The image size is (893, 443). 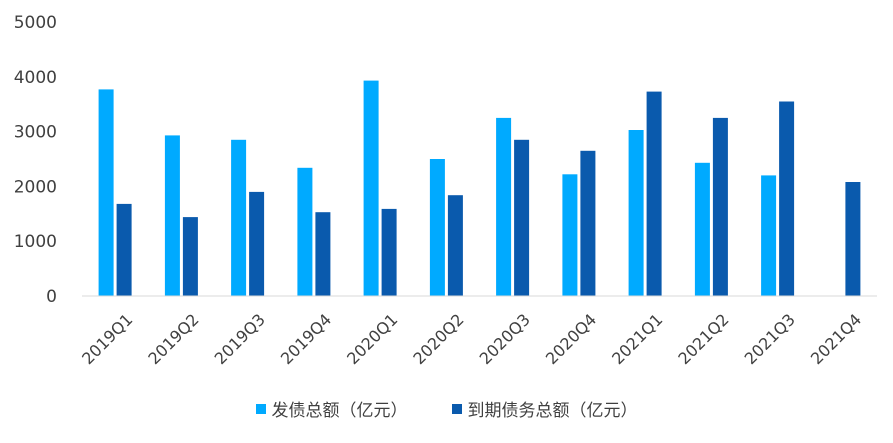 I want to click on x-tick-label: 2021Q1, so click(x=637, y=339).